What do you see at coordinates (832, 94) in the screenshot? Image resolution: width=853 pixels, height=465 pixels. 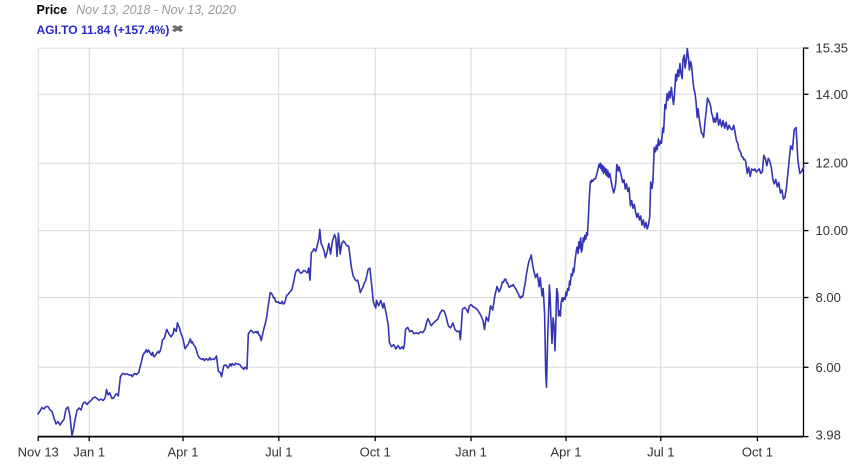 I see `svg-text: 14.00` at bounding box center [832, 94].